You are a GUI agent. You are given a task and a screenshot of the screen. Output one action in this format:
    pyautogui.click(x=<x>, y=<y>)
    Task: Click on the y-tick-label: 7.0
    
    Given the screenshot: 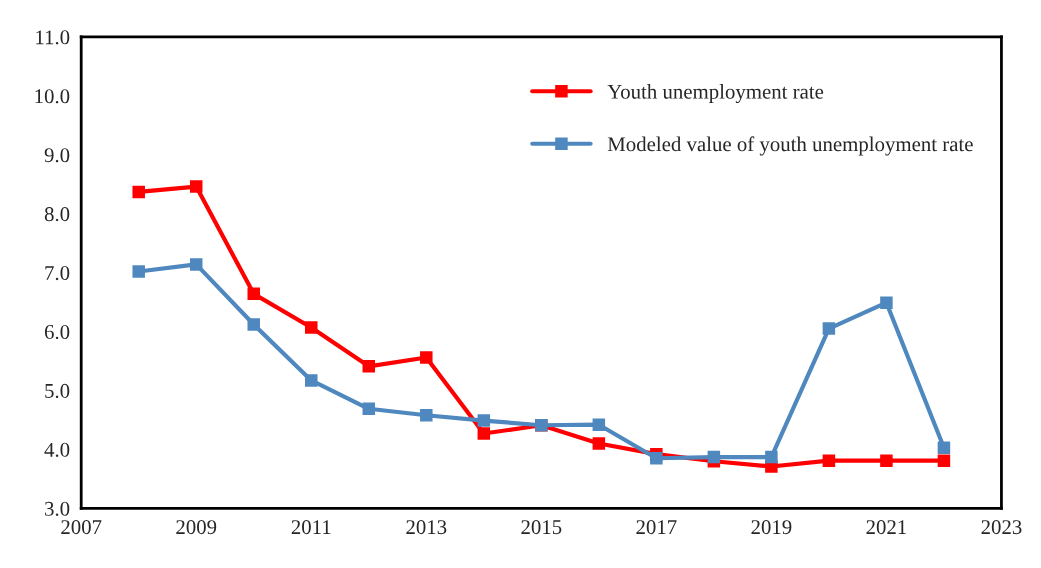 What is the action you would take?
    pyautogui.click(x=57, y=273)
    